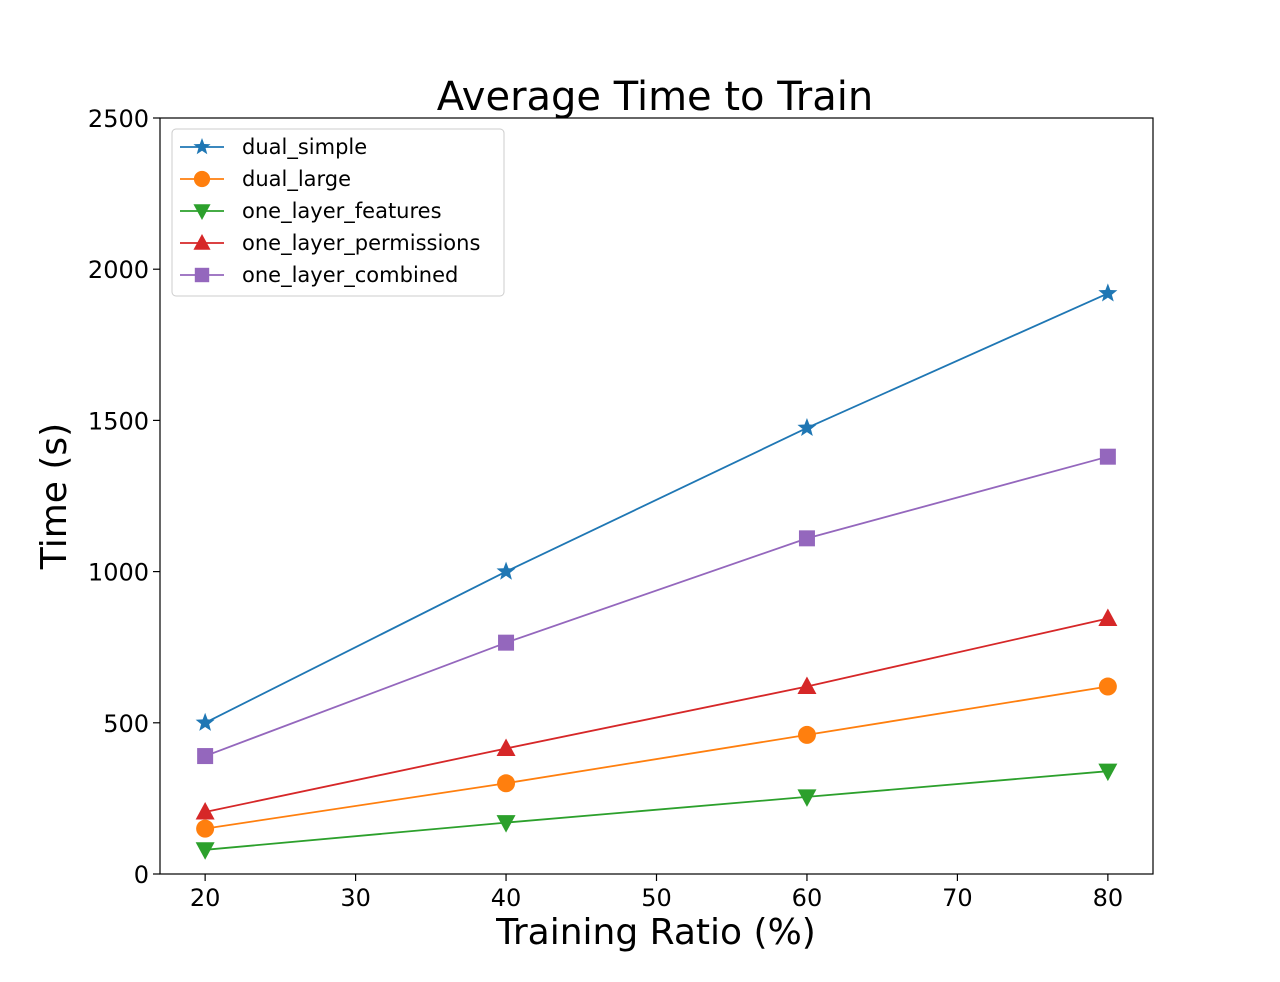  I want to click on y-tick-label: 2500, so click(118, 119).